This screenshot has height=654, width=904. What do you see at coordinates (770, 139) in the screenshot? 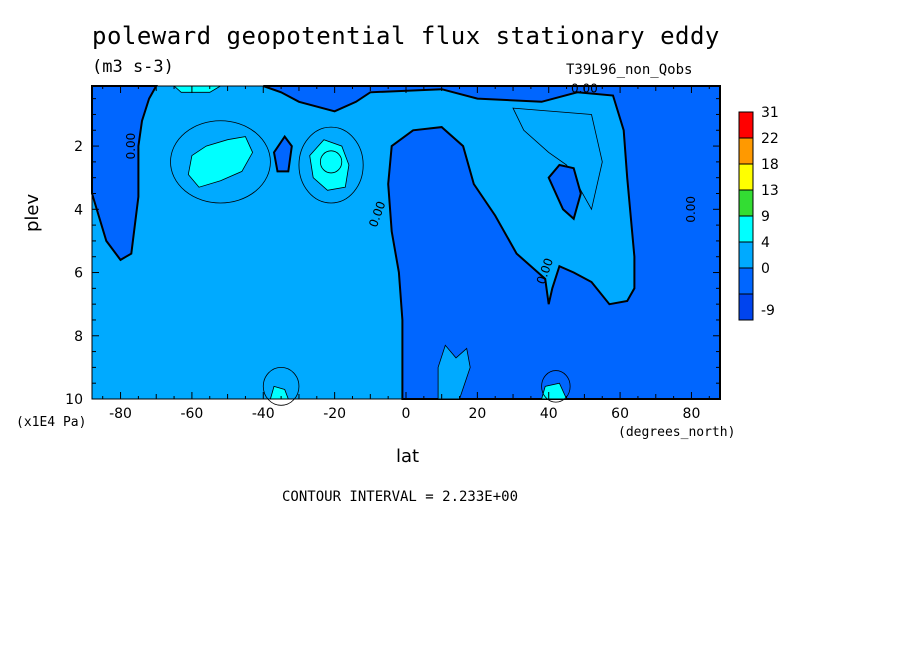
I see `legend-label: 22` at bounding box center [770, 139].